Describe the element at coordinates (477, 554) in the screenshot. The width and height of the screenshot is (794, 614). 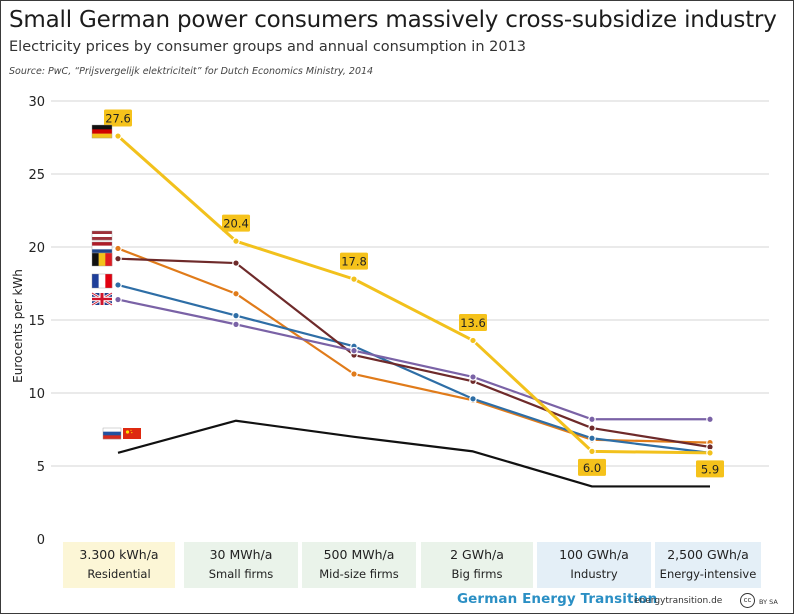
I see `category-volume: 2 GWh/a` at that location.